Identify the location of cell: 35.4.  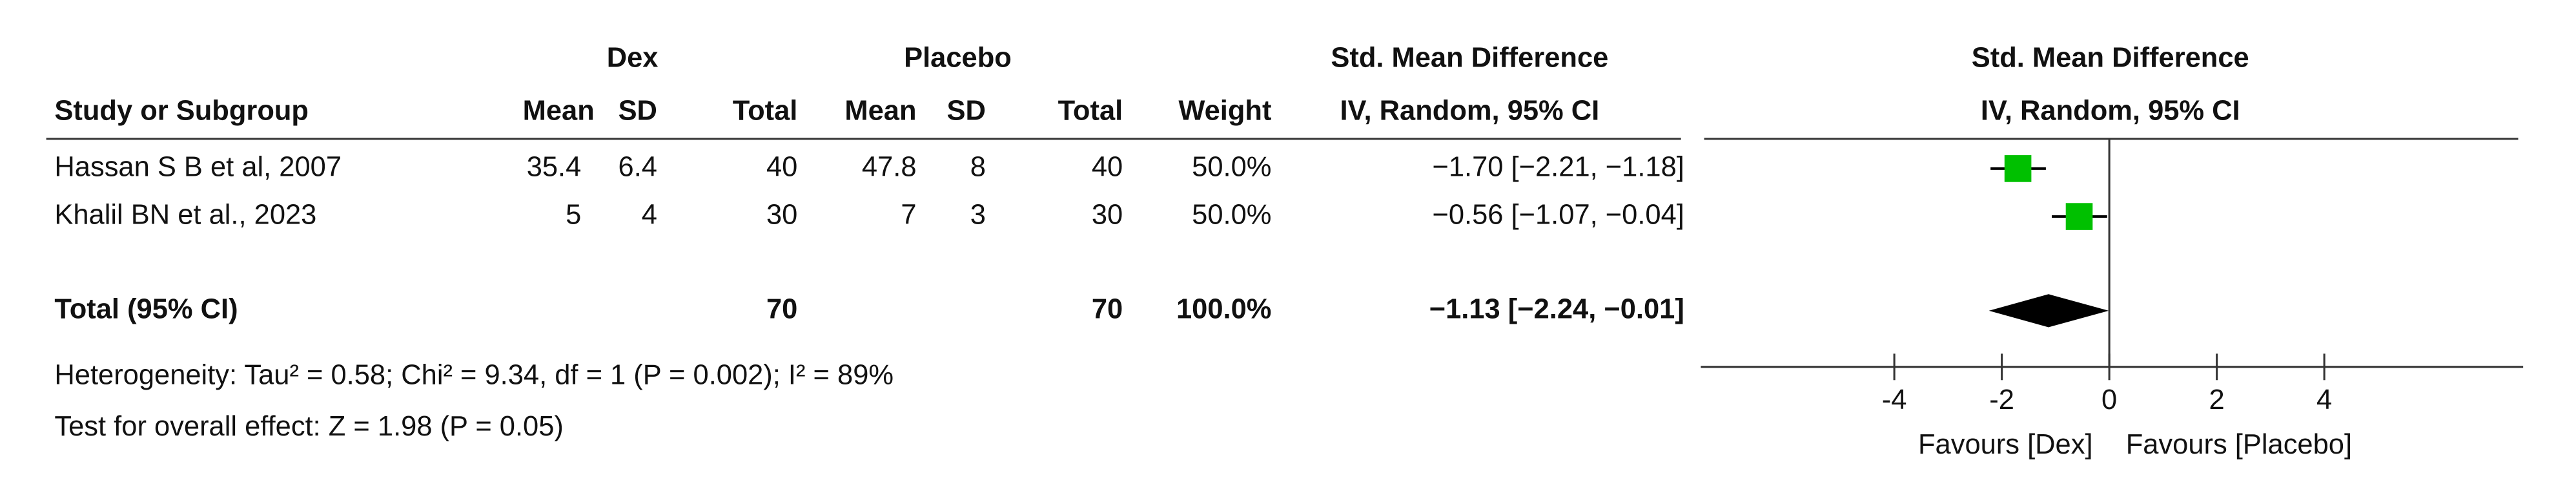
(555, 166).